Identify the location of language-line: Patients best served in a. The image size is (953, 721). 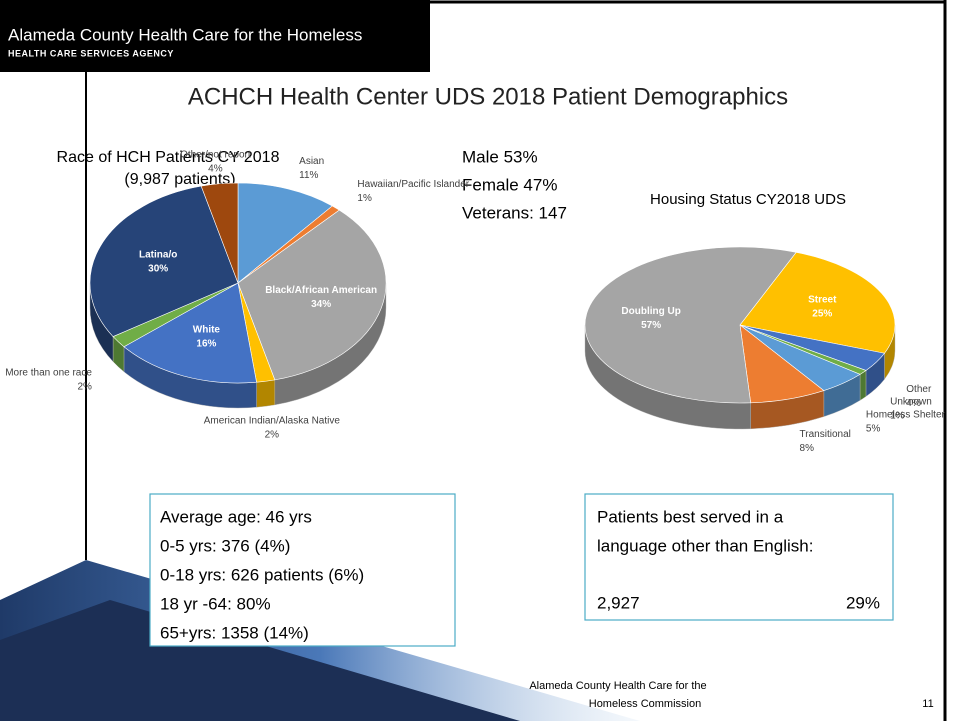
(690, 516).